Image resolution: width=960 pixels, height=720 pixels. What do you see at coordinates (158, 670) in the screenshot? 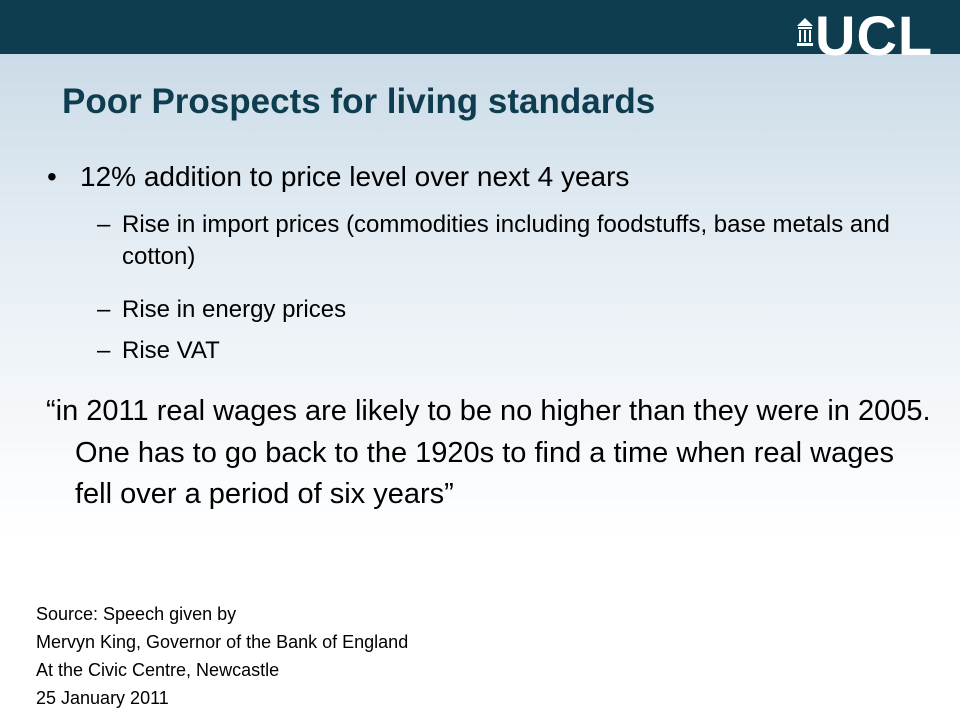
I see `source-line: At the Civic Centre, Newcastle` at bounding box center [158, 670].